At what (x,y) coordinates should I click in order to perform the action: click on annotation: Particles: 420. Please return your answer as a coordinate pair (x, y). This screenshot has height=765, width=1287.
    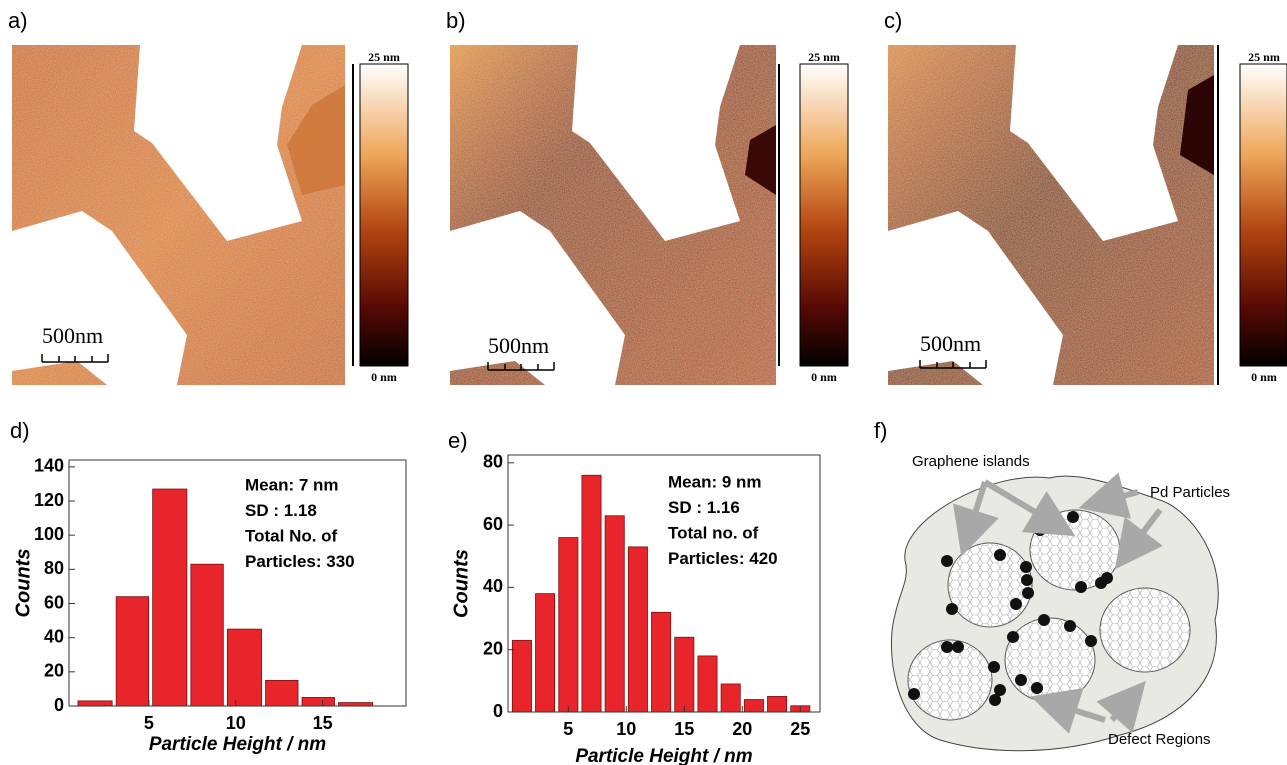
    Looking at the image, I should click on (723, 558).